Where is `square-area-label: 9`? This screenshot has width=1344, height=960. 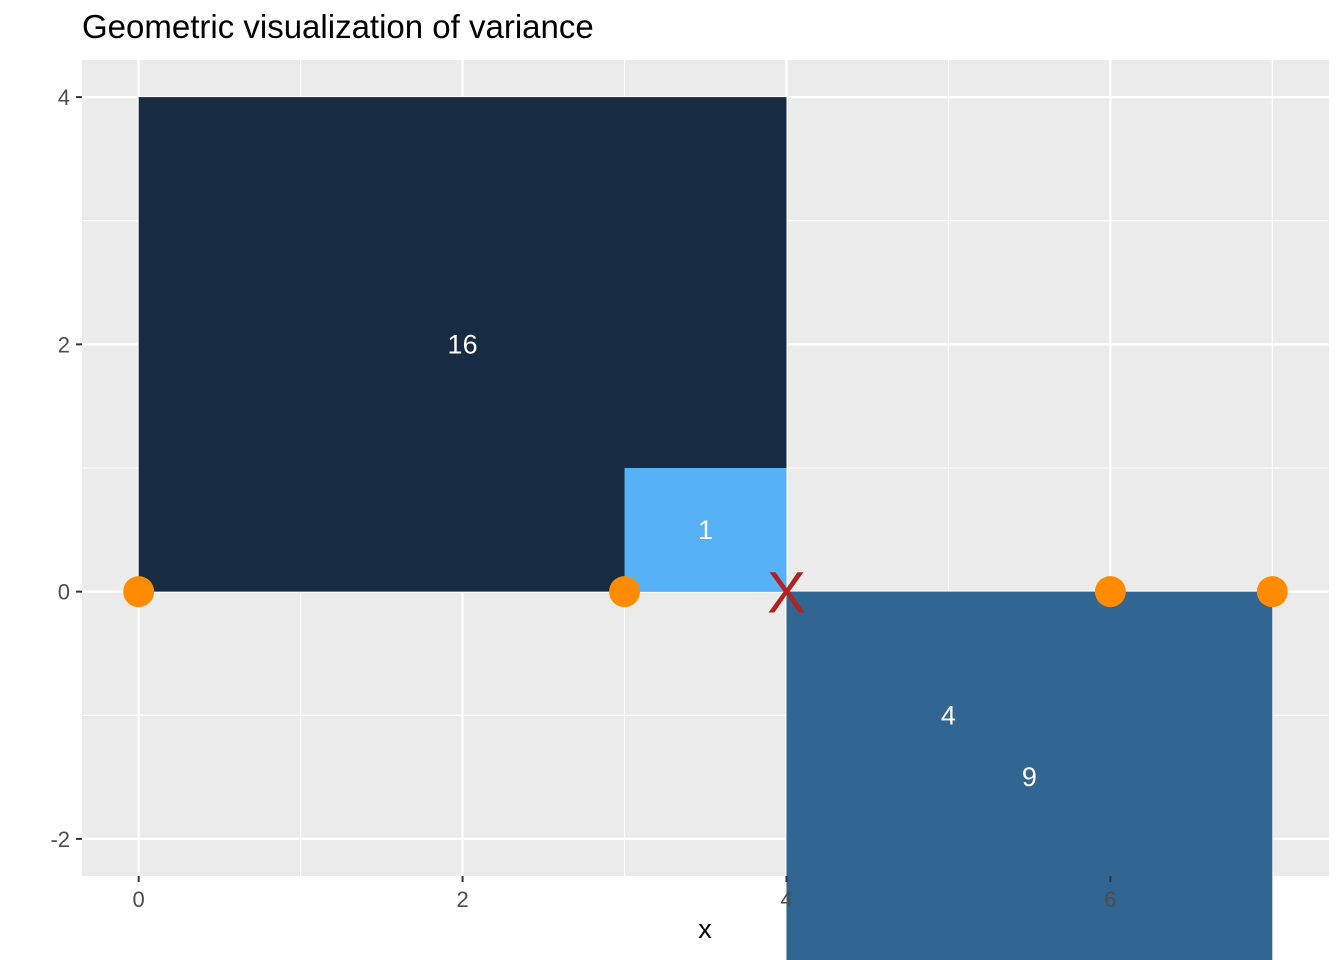 square-area-label: 9 is located at coordinates (1029, 777).